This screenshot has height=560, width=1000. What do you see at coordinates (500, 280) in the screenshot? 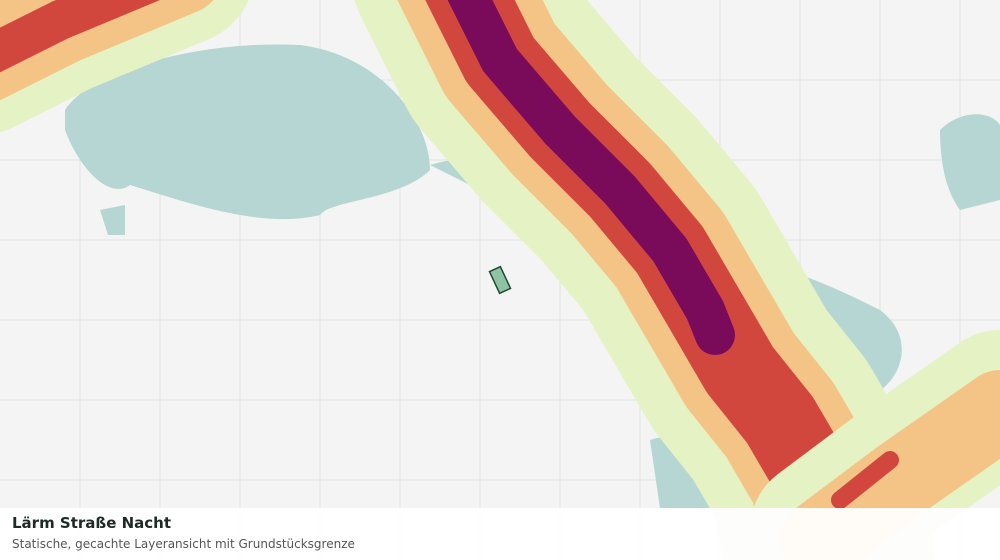
I see `parcel` at bounding box center [500, 280].